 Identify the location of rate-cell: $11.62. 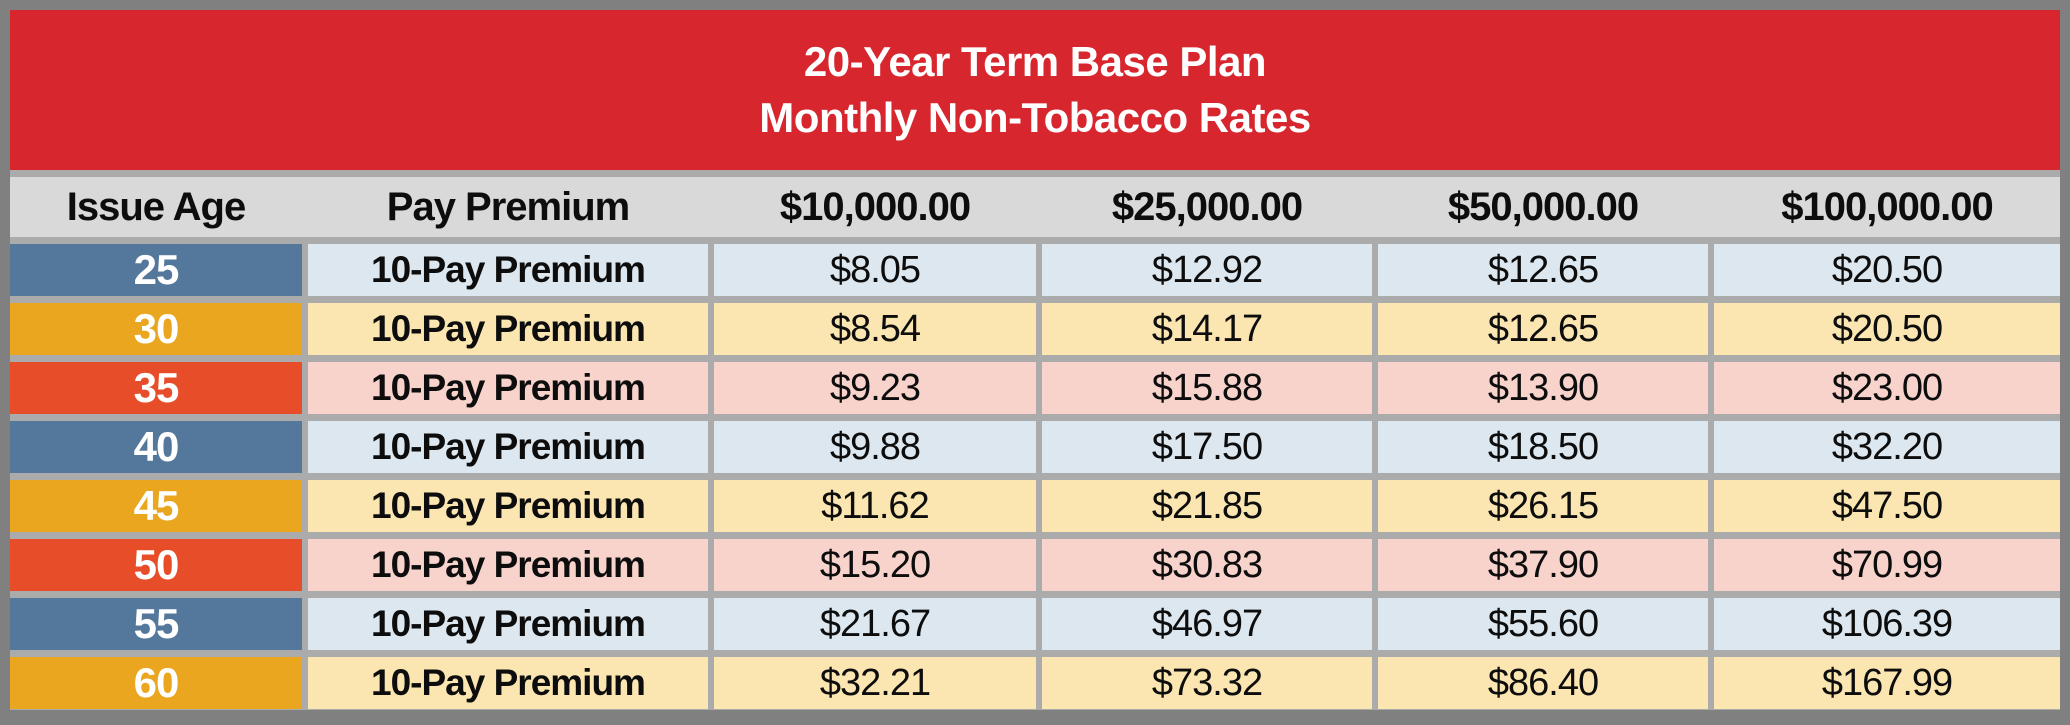
(875, 506).